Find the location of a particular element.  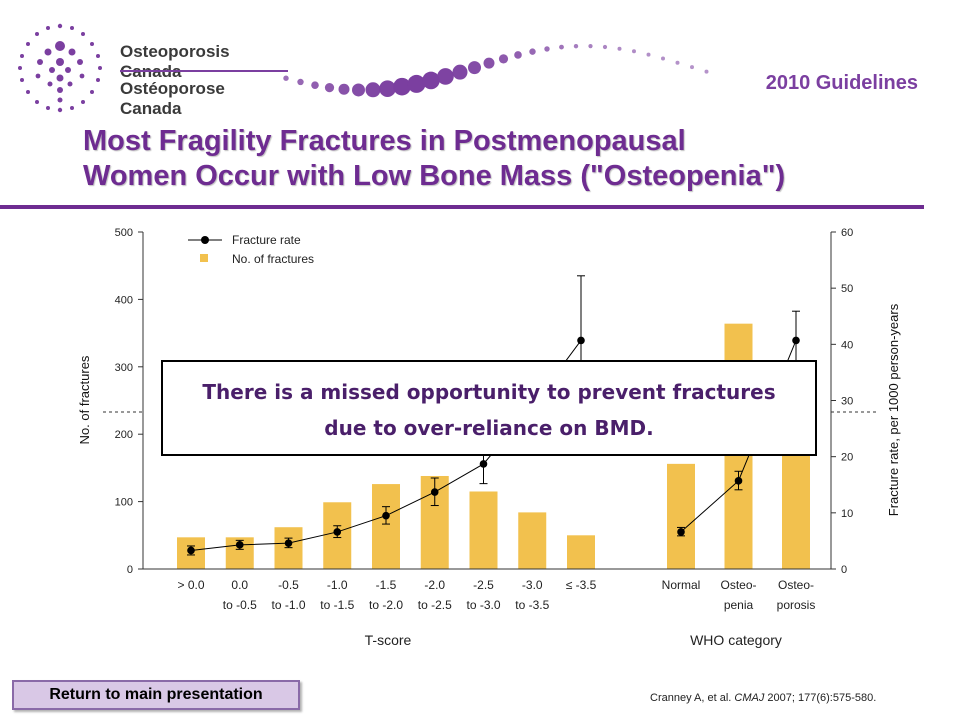

left-tick-label: 400 is located at coordinates (124, 300).